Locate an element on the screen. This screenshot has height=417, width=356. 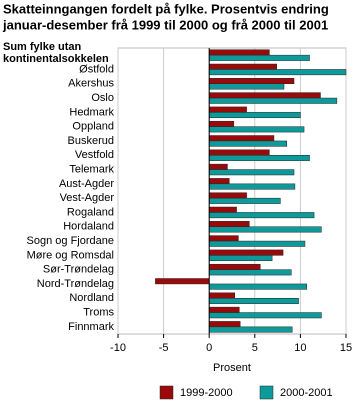
x-tick-label: -5 is located at coordinates (164, 348).